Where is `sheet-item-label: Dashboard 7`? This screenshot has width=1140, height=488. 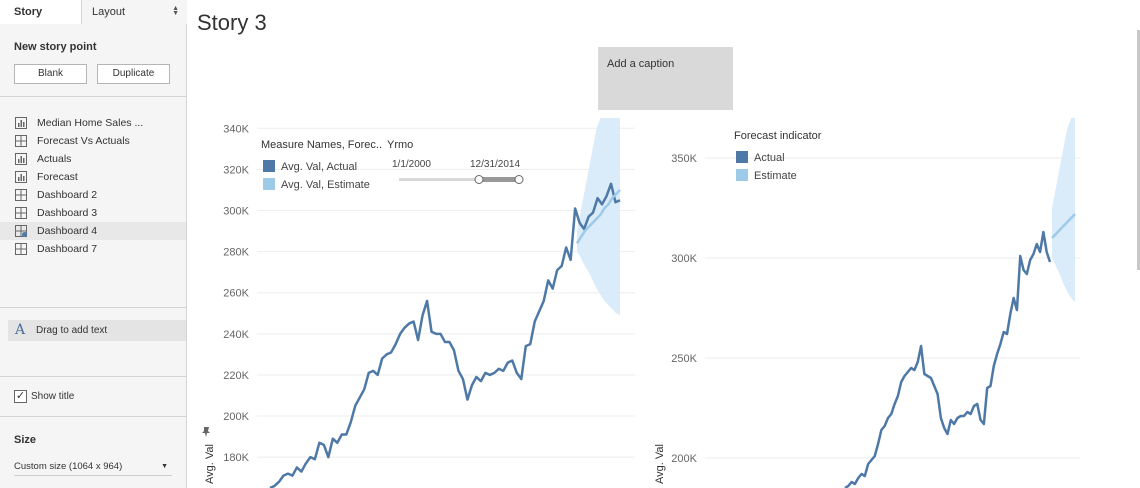 sheet-item-label: Dashboard 7 is located at coordinates (67, 249).